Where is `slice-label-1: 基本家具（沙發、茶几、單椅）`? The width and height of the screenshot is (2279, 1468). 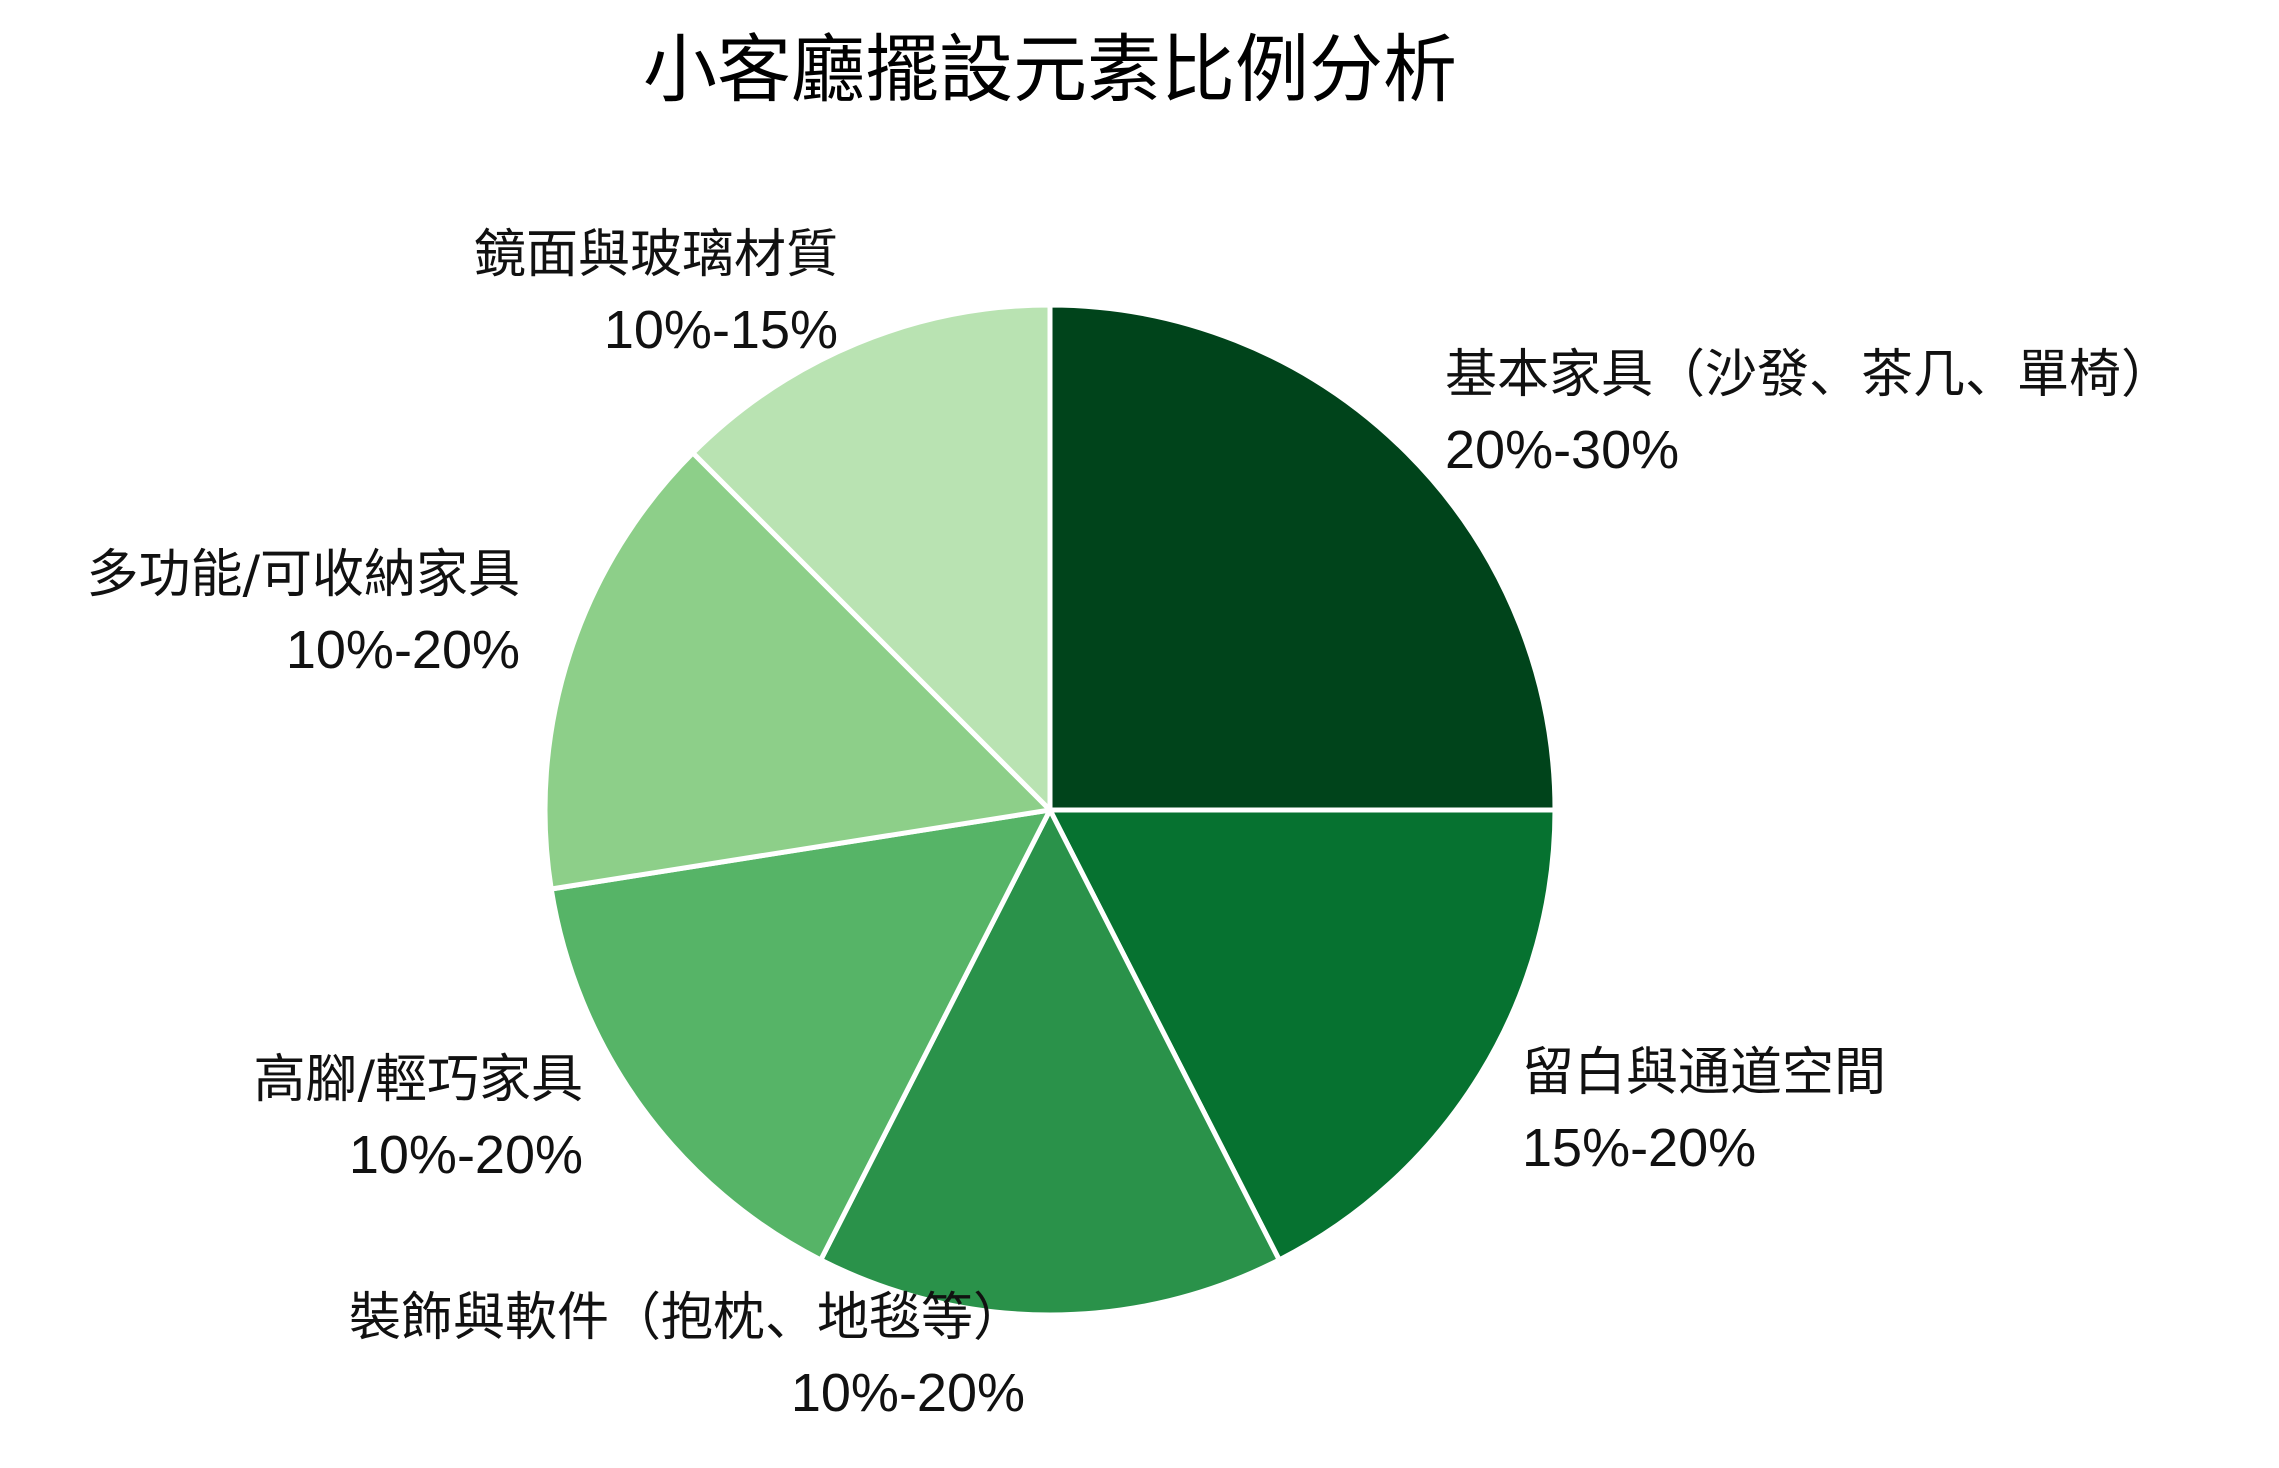
slice-label-1: 基本家具（沙發、茶几、單椅） is located at coordinates (1809, 375).